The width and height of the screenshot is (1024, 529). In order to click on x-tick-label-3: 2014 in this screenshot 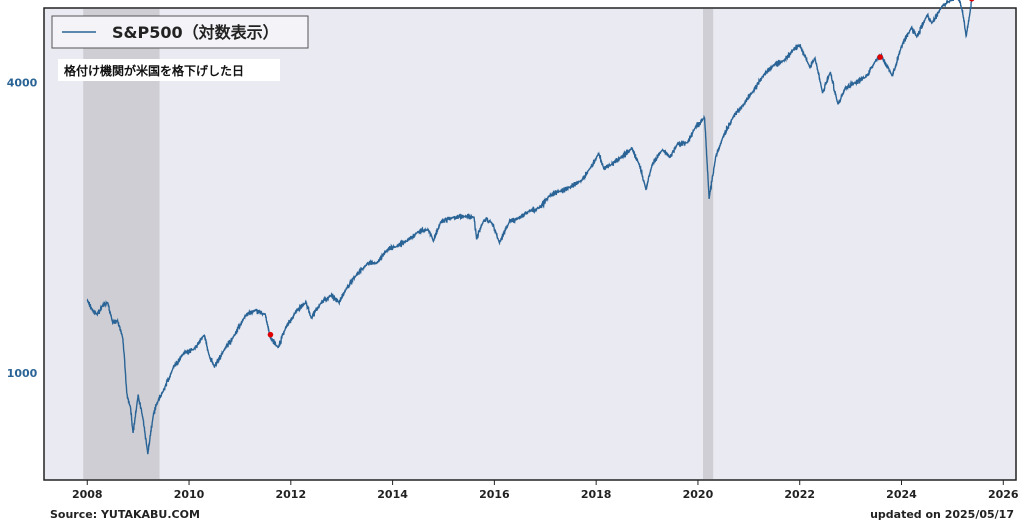, I will do `click(392, 494)`.